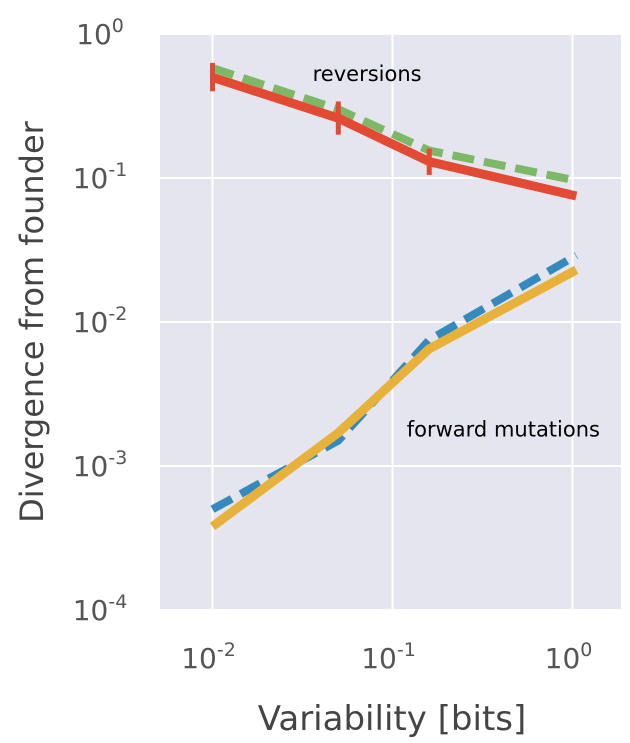 The width and height of the screenshot is (630, 743). What do you see at coordinates (208, 657) in the screenshot?
I see `x-tick-label: 10⁻²` at bounding box center [208, 657].